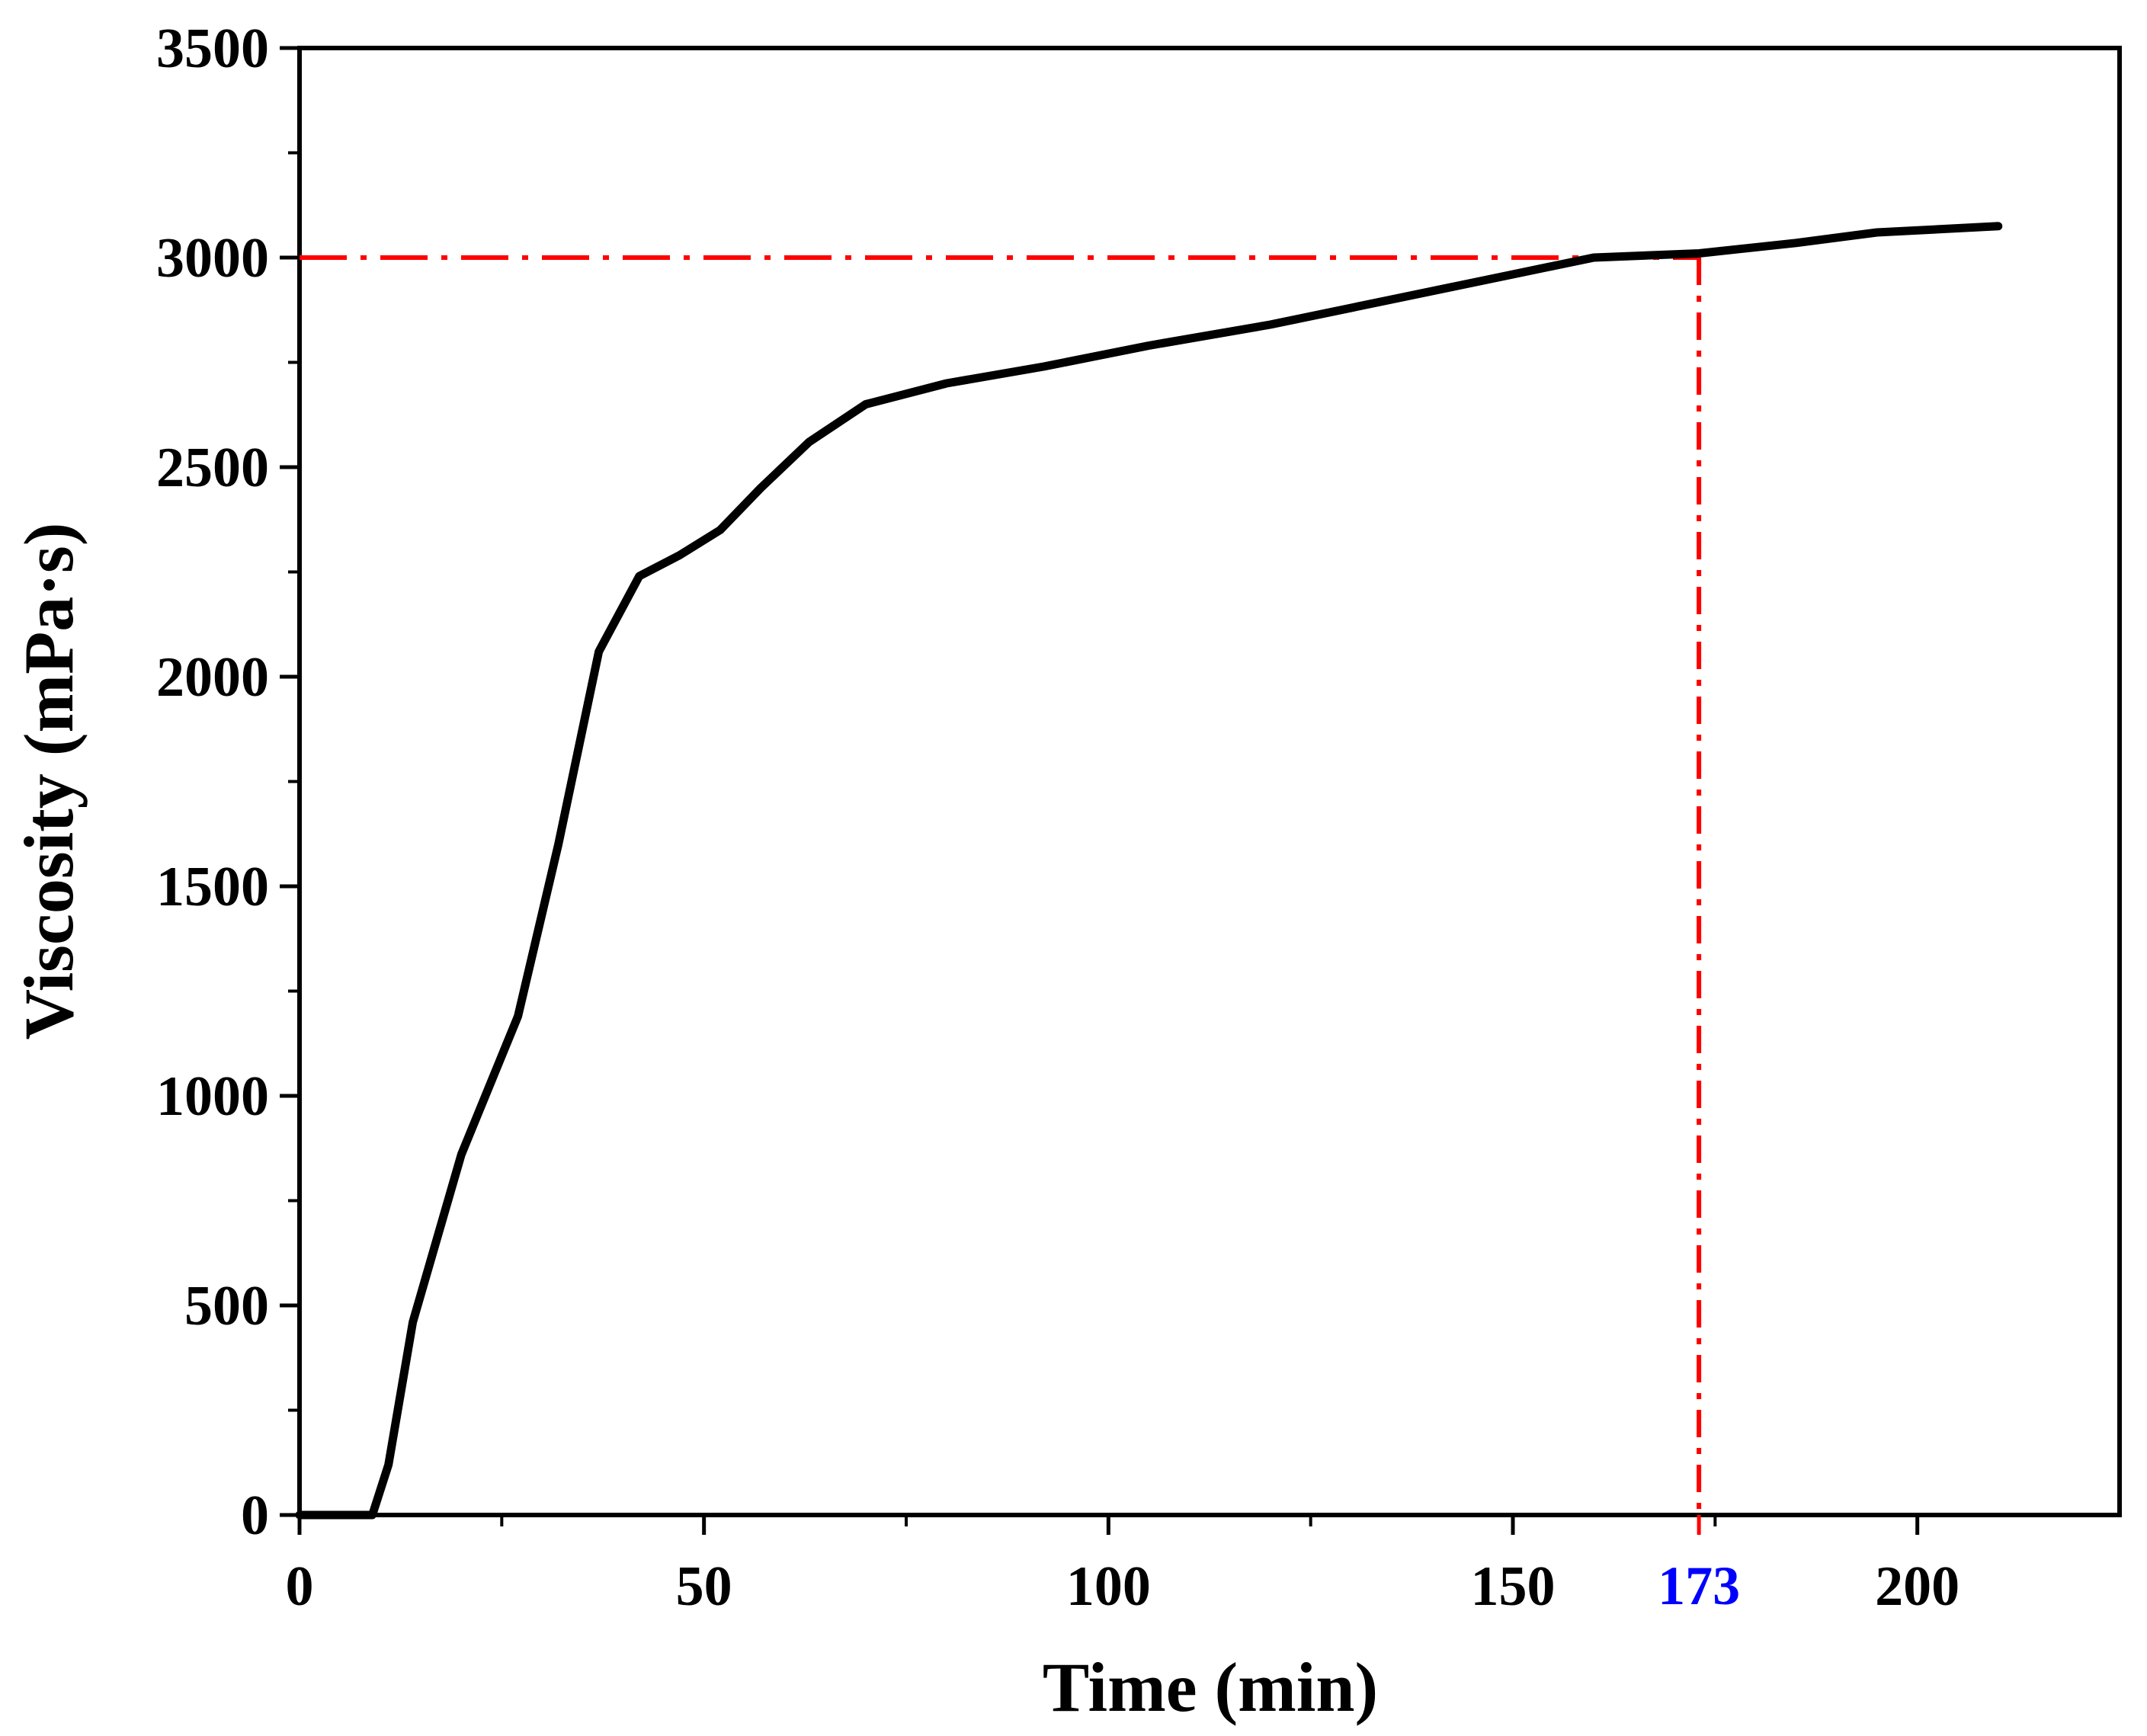  What do you see at coordinates (213, 468) in the screenshot?
I see `y-tick-label: 2500` at bounding box center [213, 468].